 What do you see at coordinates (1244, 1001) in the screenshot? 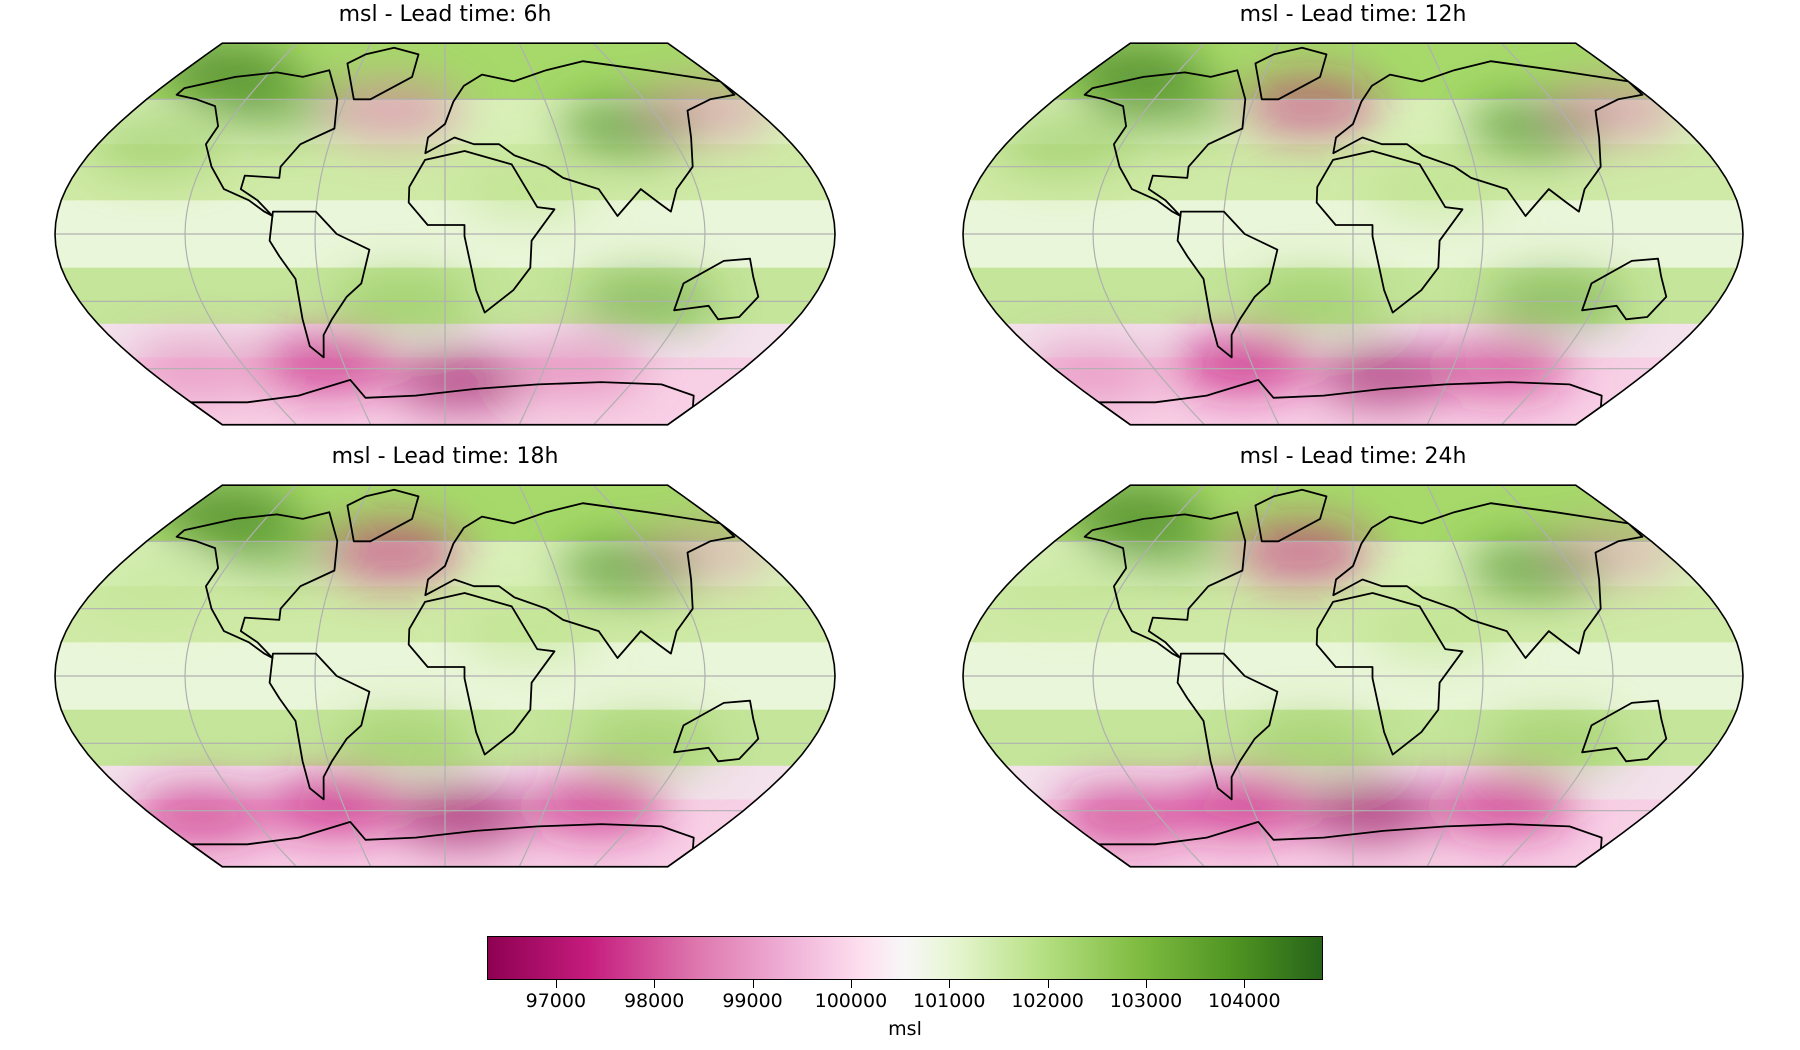
I see `colorbar-tick-label: 104000` at bounding box center [1244, 1001].